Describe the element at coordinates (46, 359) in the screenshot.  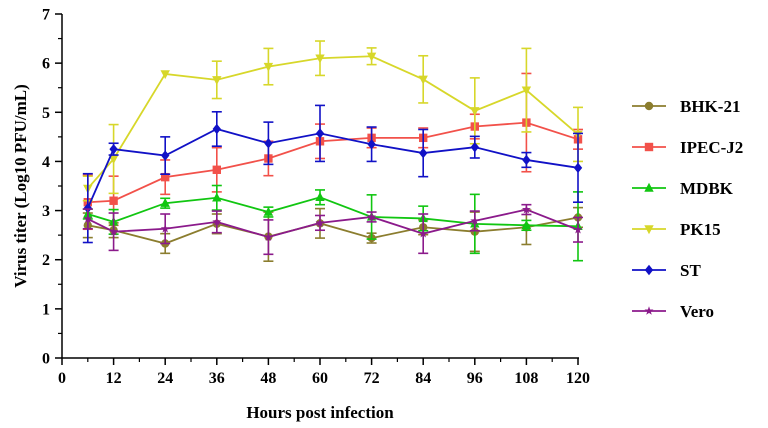
I see `y-tick-label: 0` at that location.